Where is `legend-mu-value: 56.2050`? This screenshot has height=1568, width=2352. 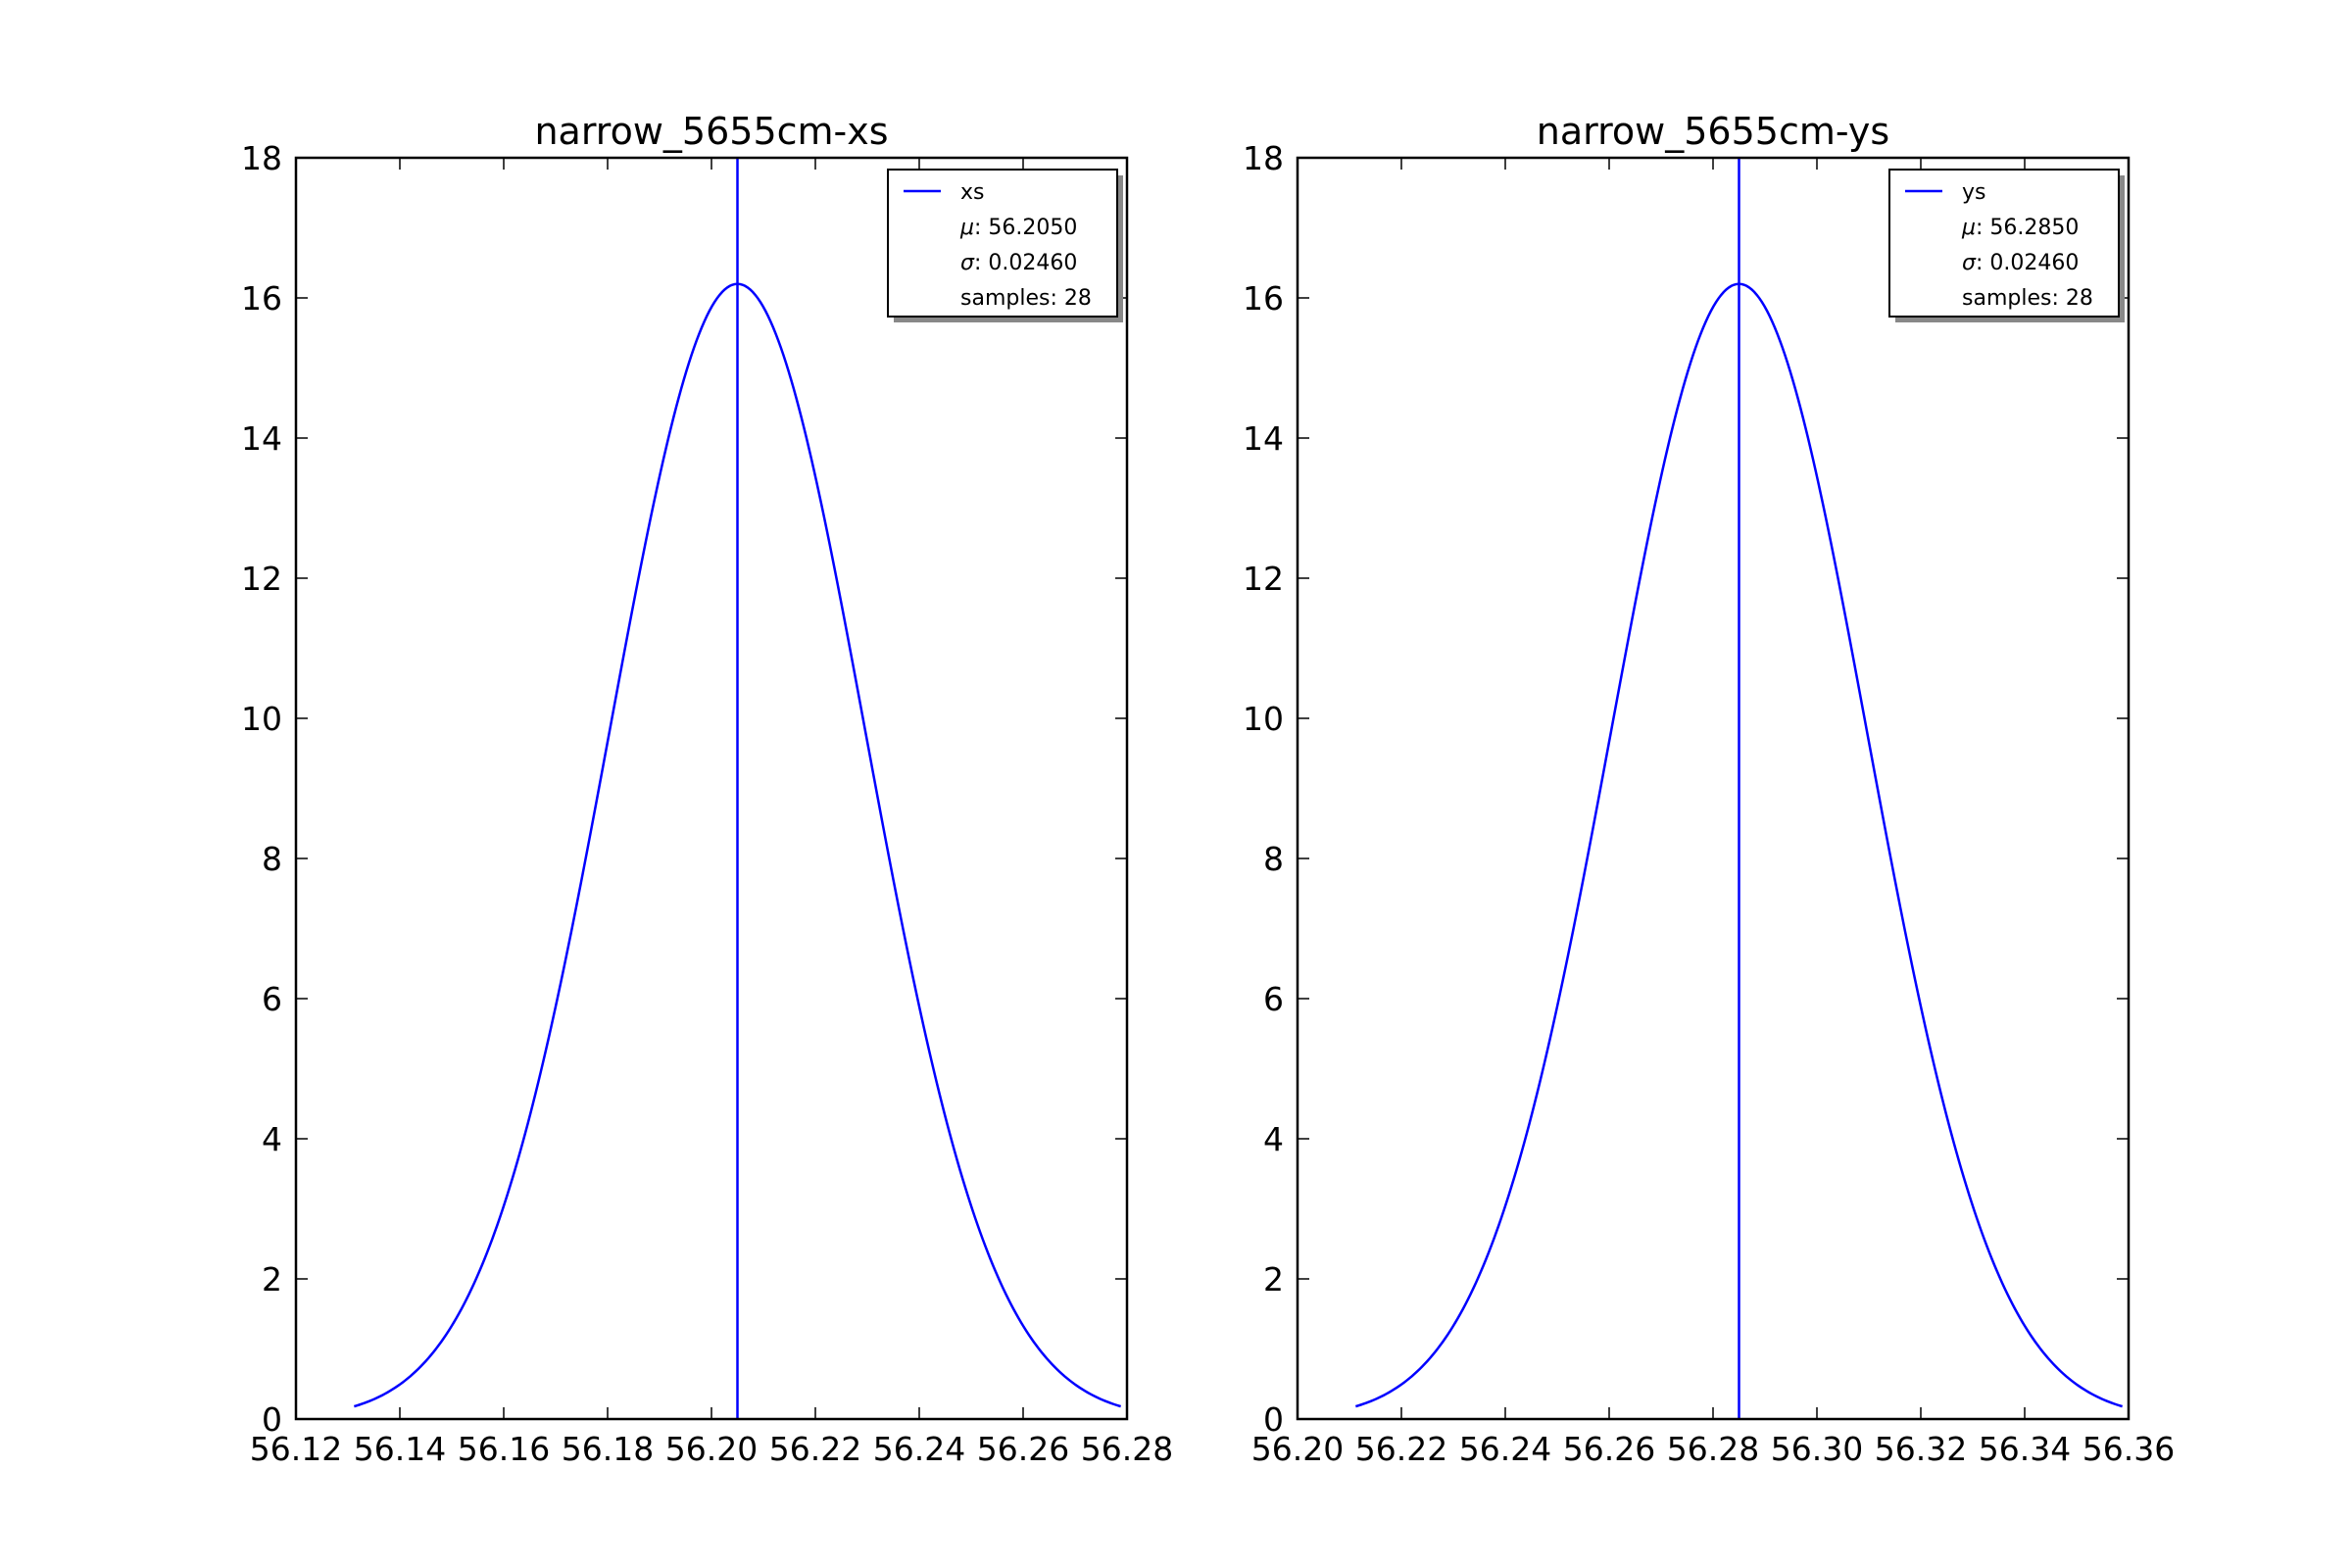 legend-mu-value: 56.2050 is located at coordinates (1032, 228).